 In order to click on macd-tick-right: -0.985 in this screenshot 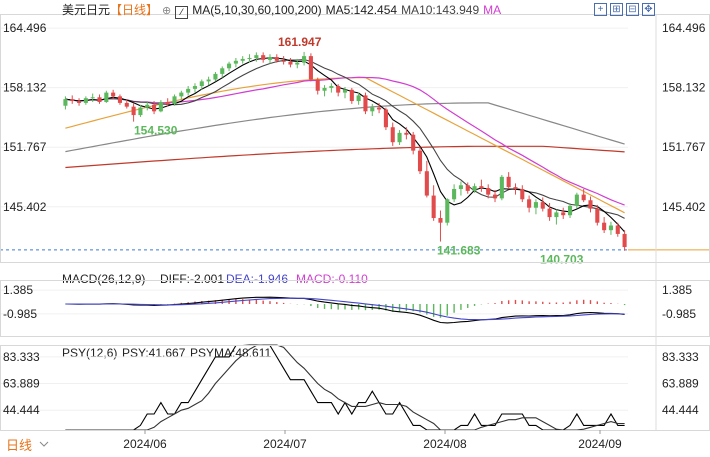, I will do `click(679, 314)`.